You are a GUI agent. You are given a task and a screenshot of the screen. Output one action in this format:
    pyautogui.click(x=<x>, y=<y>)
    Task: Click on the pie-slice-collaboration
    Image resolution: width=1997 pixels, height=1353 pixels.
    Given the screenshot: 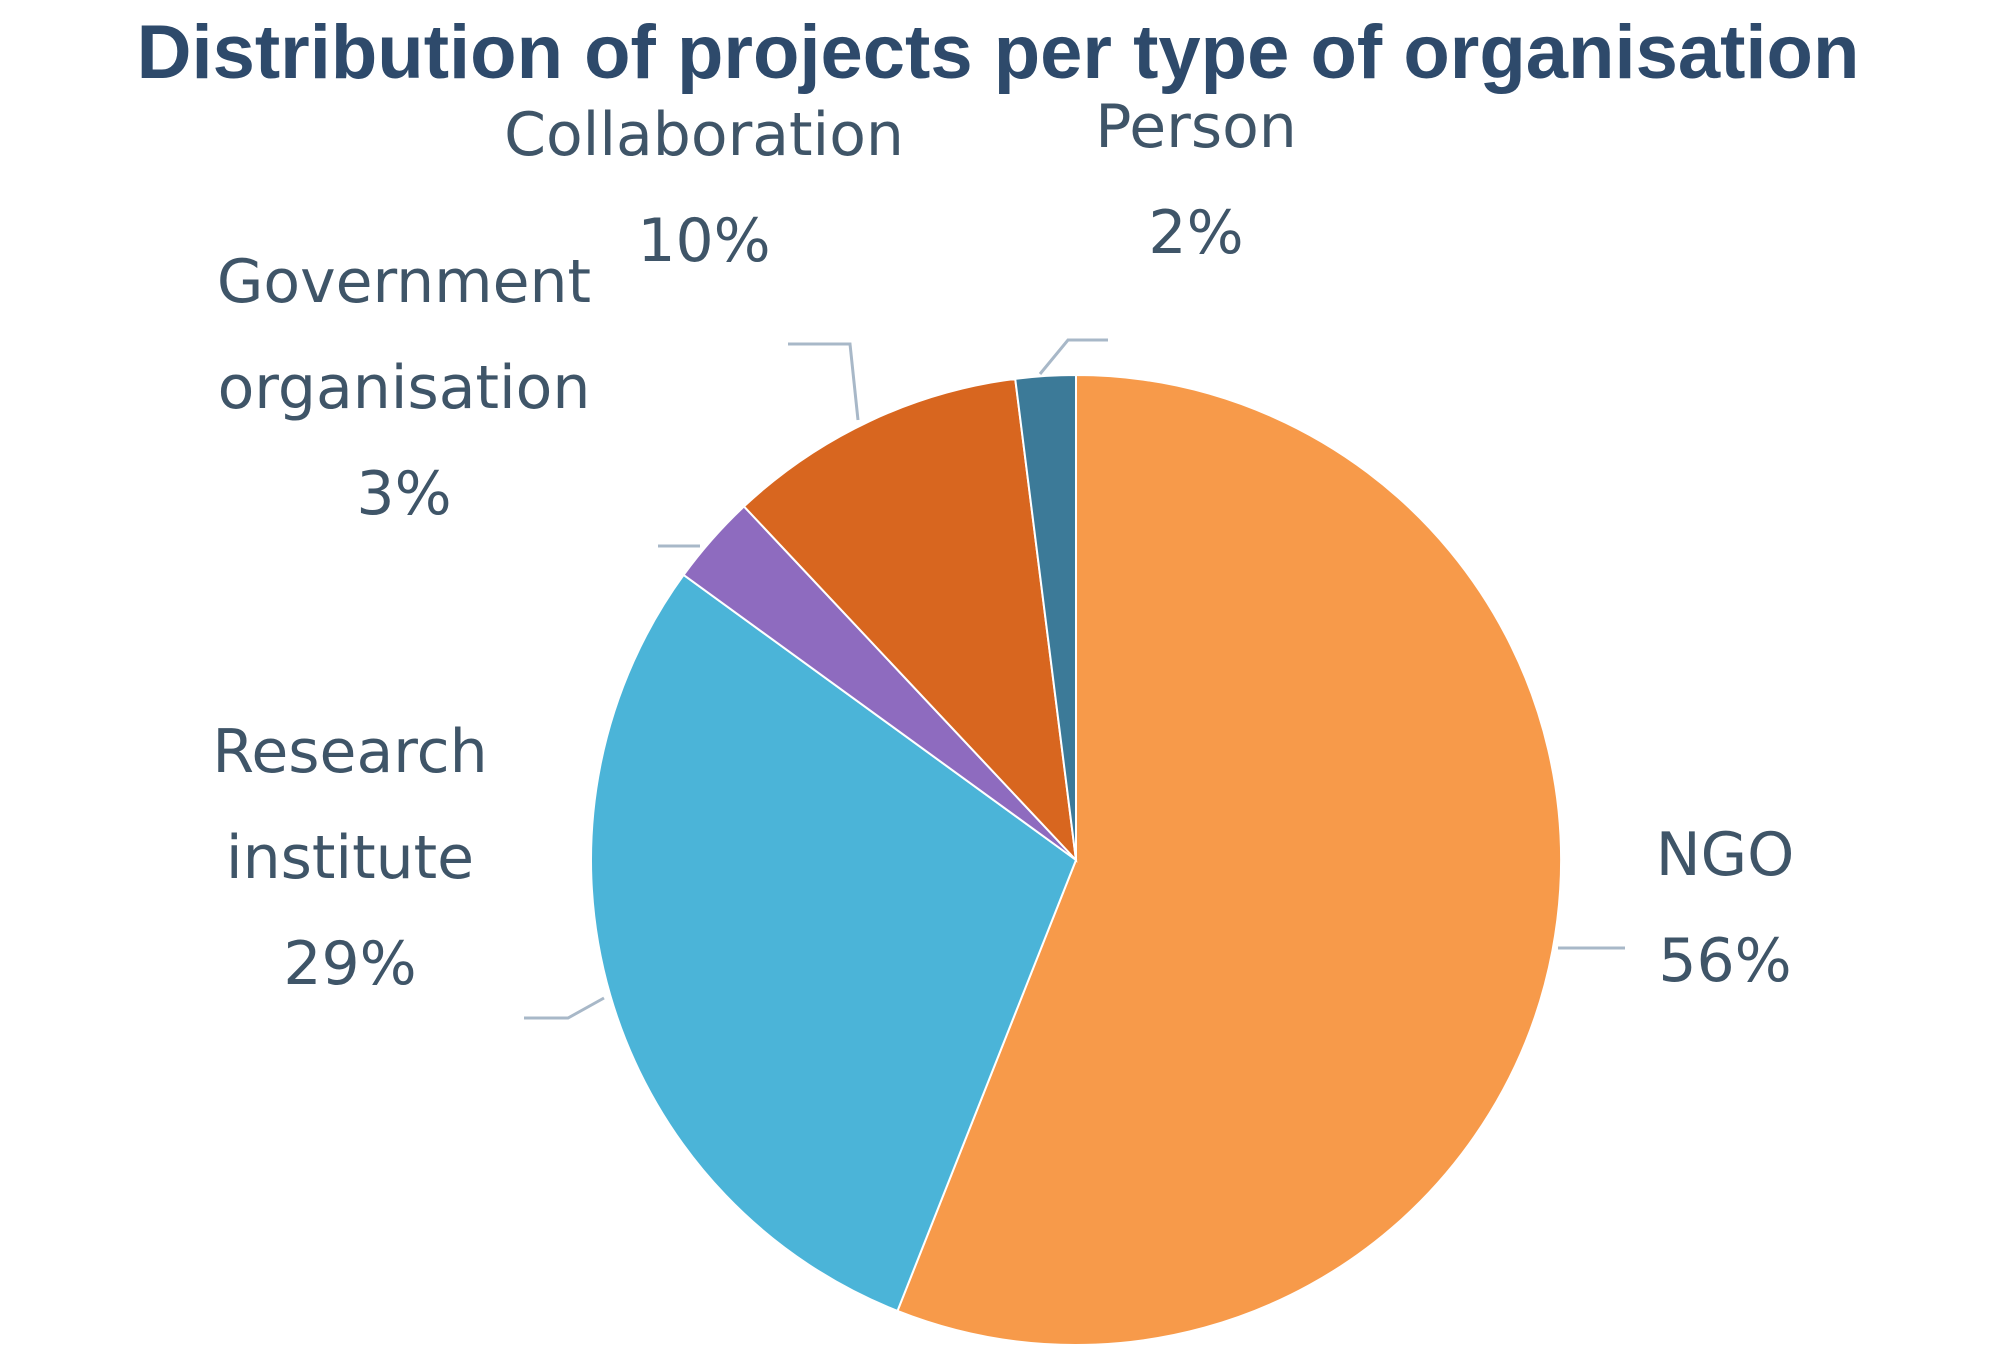 What is the action you would take?
    pyautogui.click(x=910, y=620)
    